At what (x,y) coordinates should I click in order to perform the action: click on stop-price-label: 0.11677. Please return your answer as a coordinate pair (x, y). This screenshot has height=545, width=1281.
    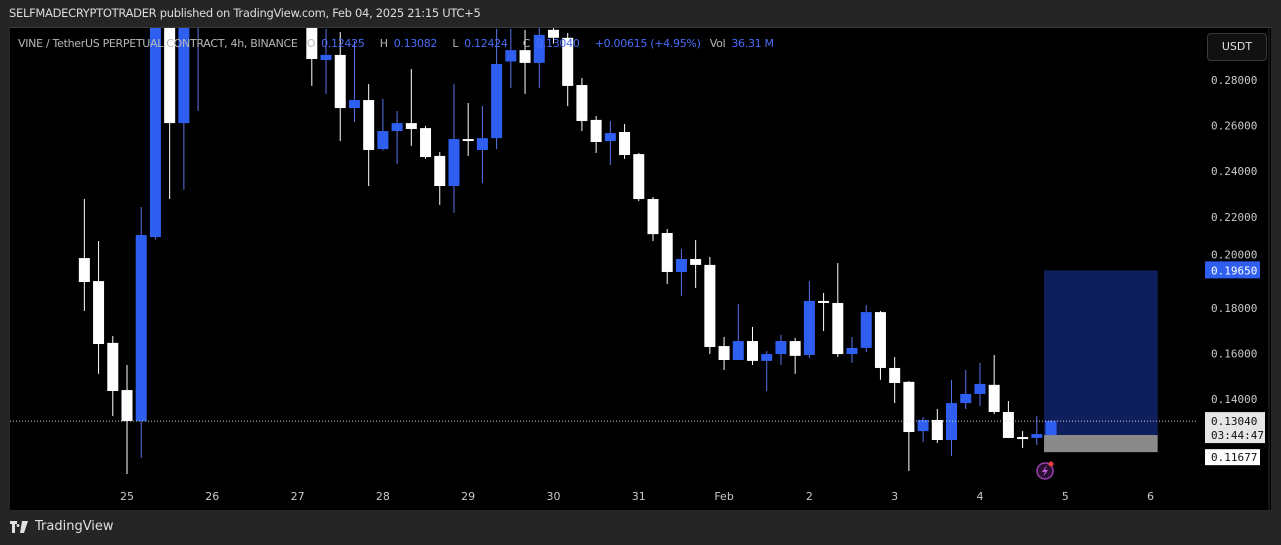
    Looking at the image, I should click on (1234, 457).